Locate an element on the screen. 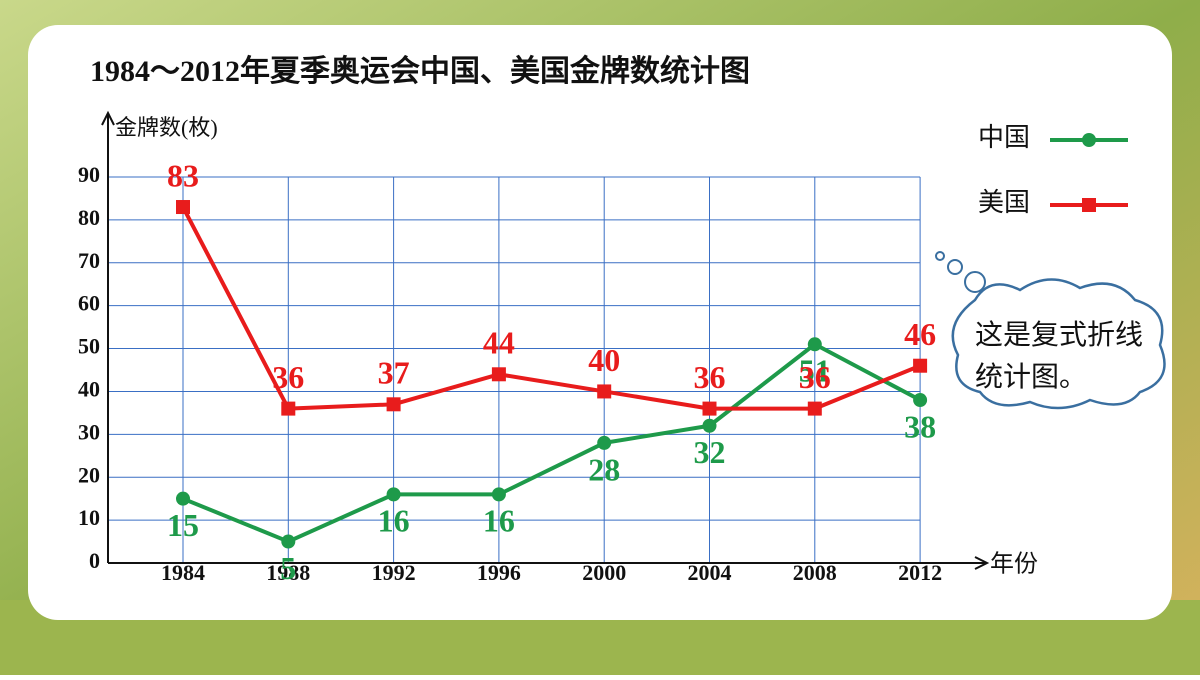 The height and width of the screenshot is (680, 1200). chart-title: 1984～2012年夏季奥运会中国、美国金牌数统计图 is located at coordinates (420, 71).